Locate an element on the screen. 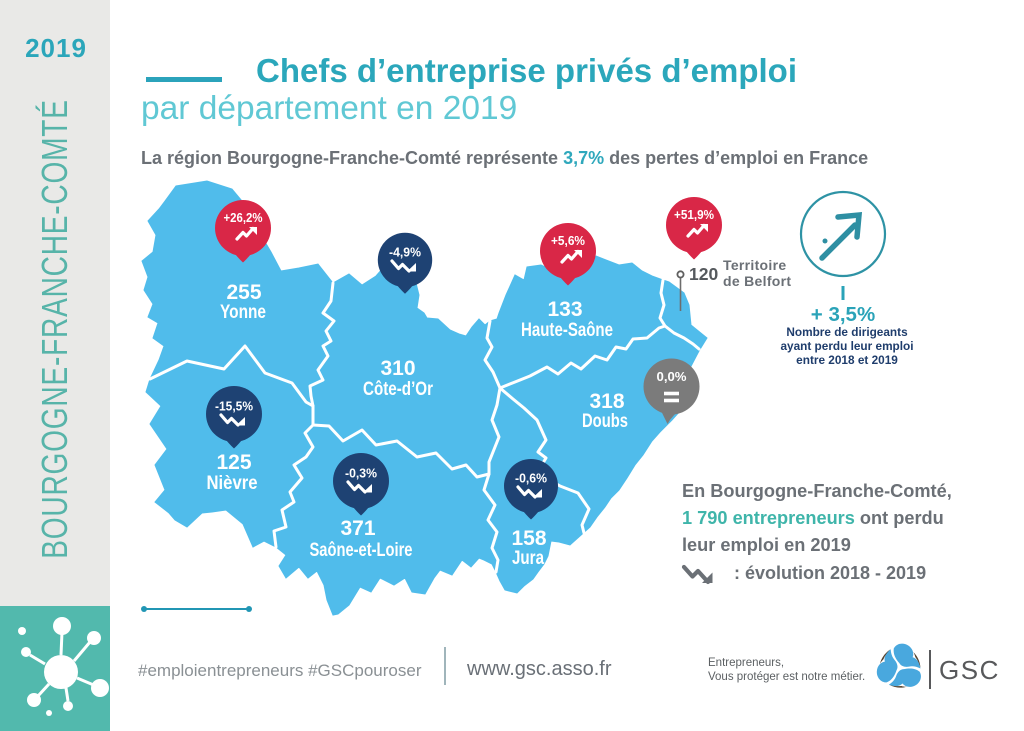 Image resolution: width=1024 pixels, height=731 pixels. svg-text: 0,0% is located at coordinates (672, 376).